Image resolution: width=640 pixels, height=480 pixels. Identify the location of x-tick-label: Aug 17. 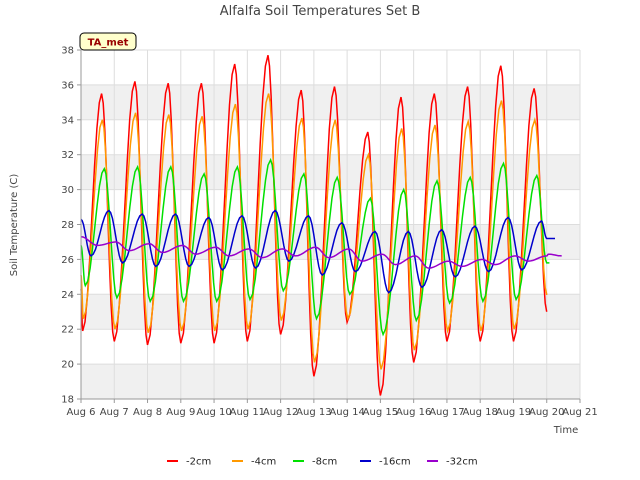
(446, 412).